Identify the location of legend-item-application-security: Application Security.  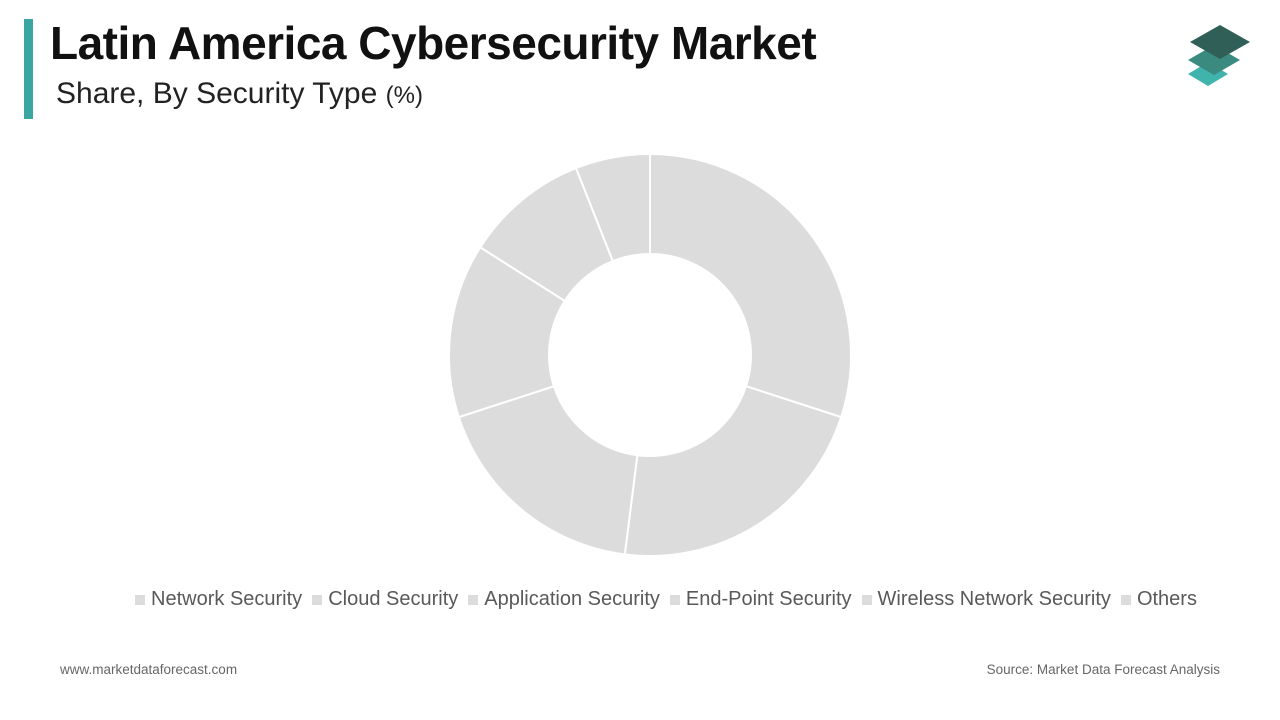
(564, 599).